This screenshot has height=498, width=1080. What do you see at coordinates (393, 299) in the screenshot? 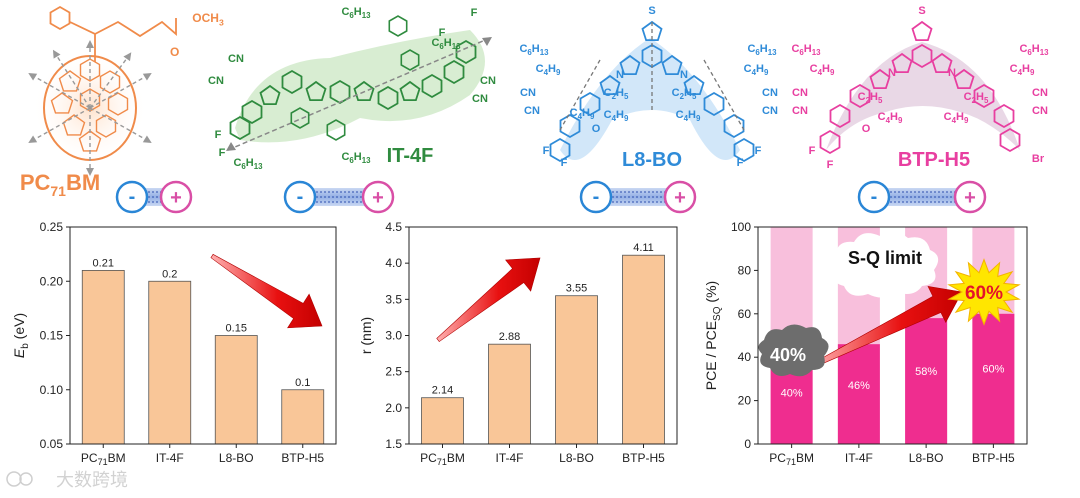
I see `y-tick-label: 3.5` at bounding box center [393, 299].